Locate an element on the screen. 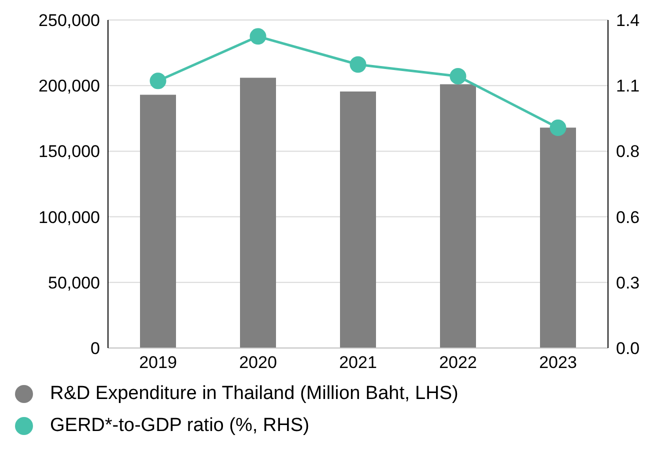  y-tick-label: 250,000 is located at coordinates (69, 20).